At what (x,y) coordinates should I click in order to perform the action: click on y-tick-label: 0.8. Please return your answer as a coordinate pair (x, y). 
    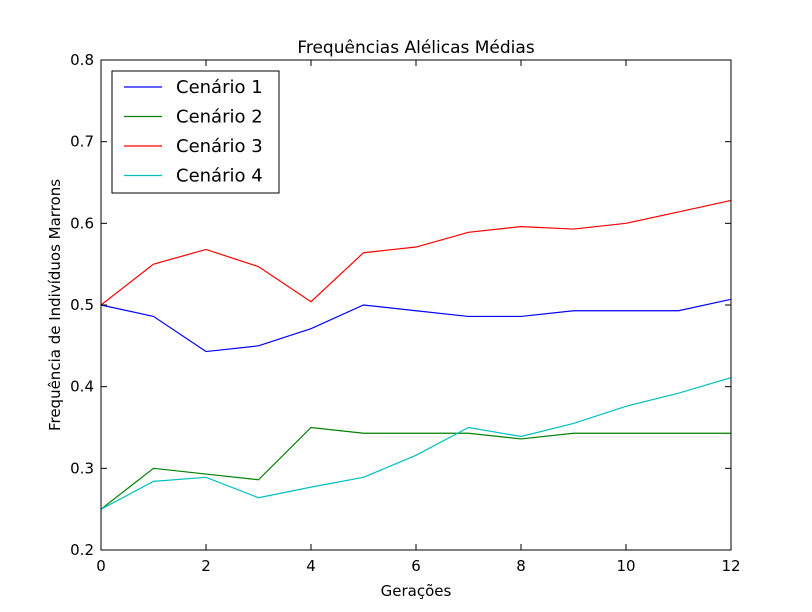
    Looking at the image, I should click on (82, 60).